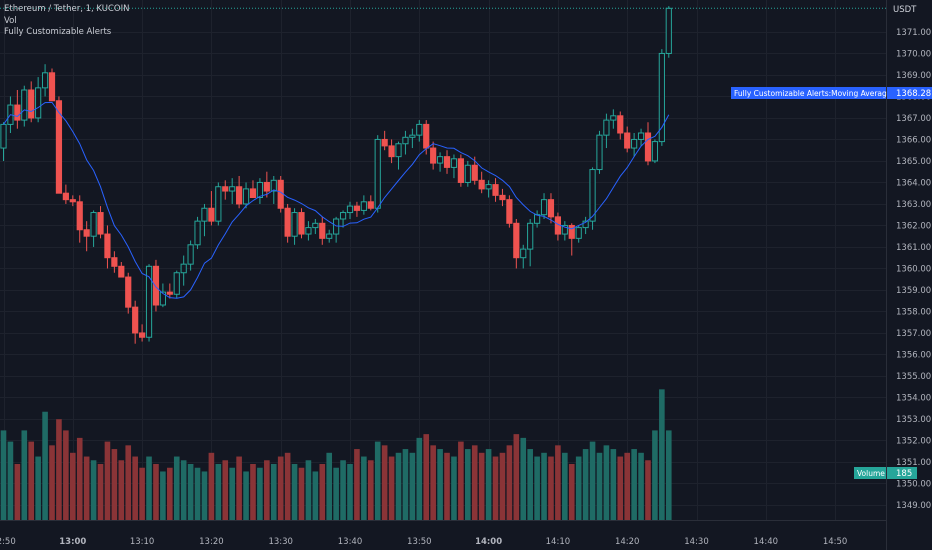  I want to click on symbol-title: Ethereum / Tether, 1, KUCOIN, so click(67, 9).